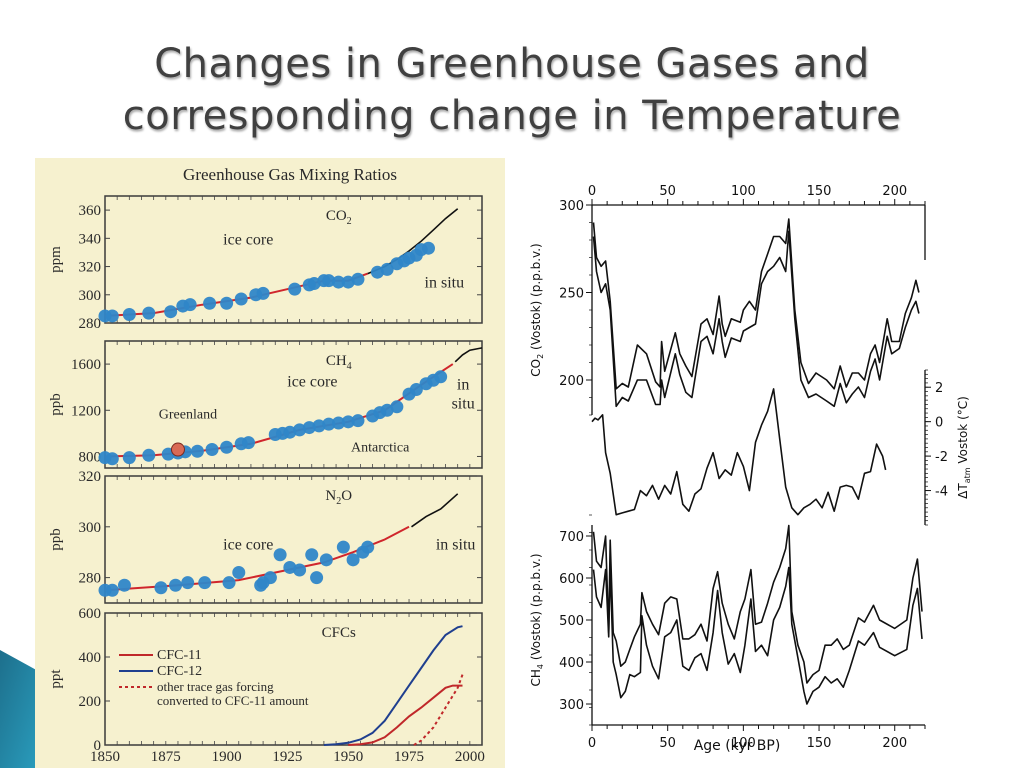 This screenshot has height=772, width=1024. I want to click on y-tick-label: 250, so click(571, 294).